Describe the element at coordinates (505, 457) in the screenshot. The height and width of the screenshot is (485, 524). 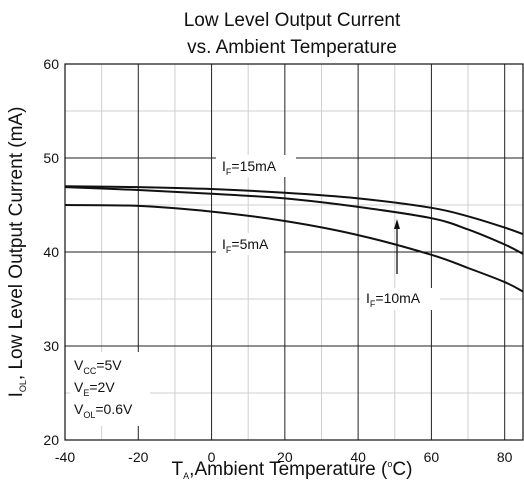
I see `x-tick-label: 80` at that location.